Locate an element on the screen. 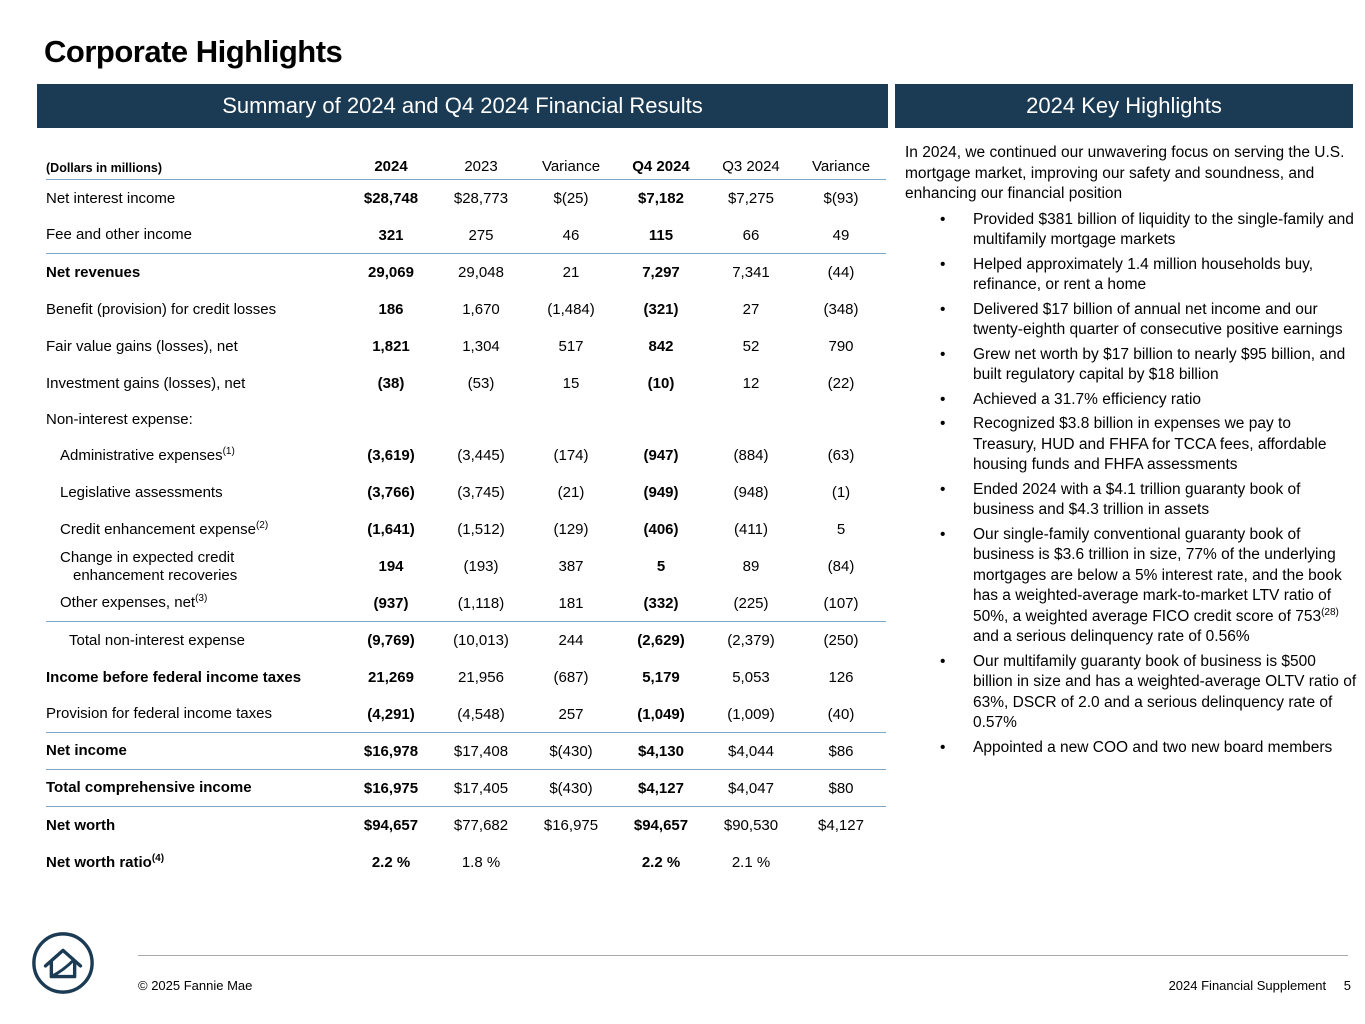  cell-value: $80 is located at coordinates (841, 788).